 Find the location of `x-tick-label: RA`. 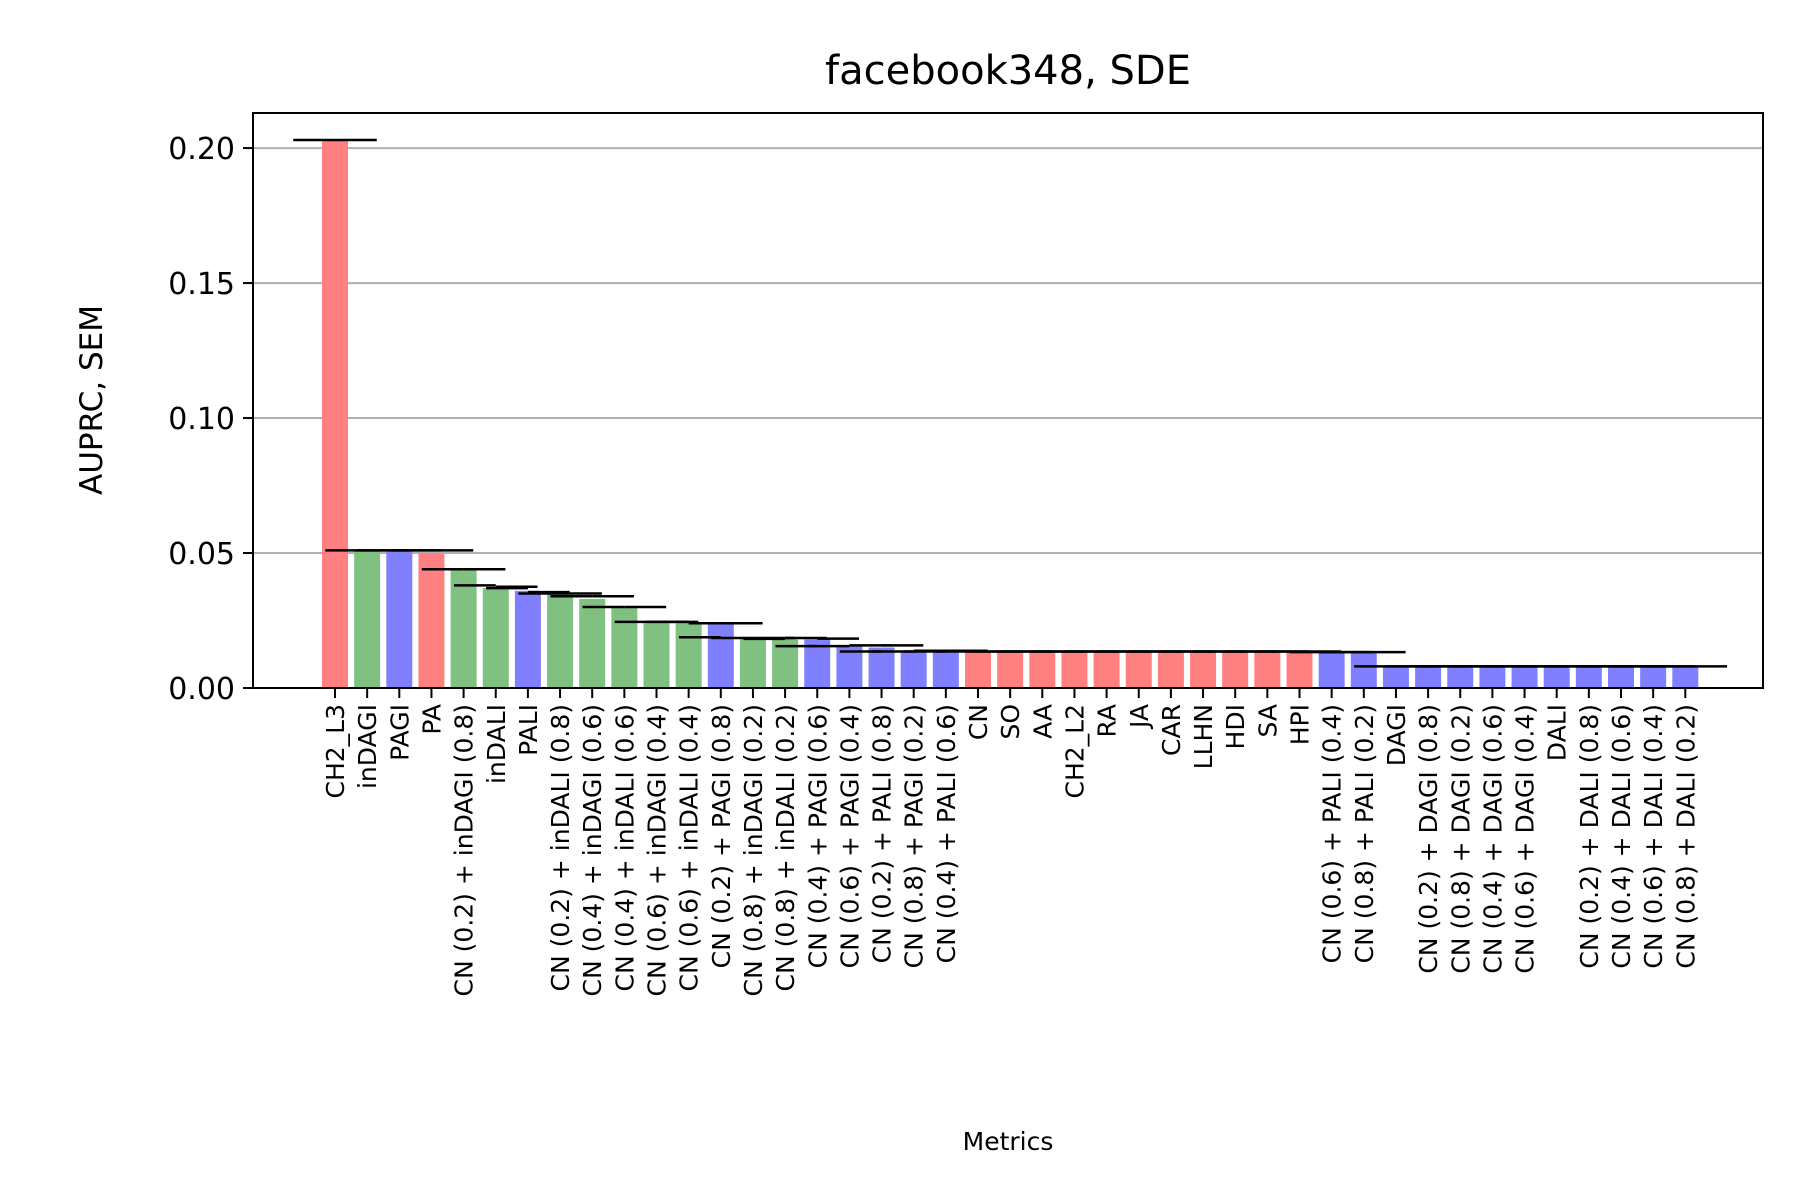

x-tick-label: RA is located at coordinates (1107, 720).